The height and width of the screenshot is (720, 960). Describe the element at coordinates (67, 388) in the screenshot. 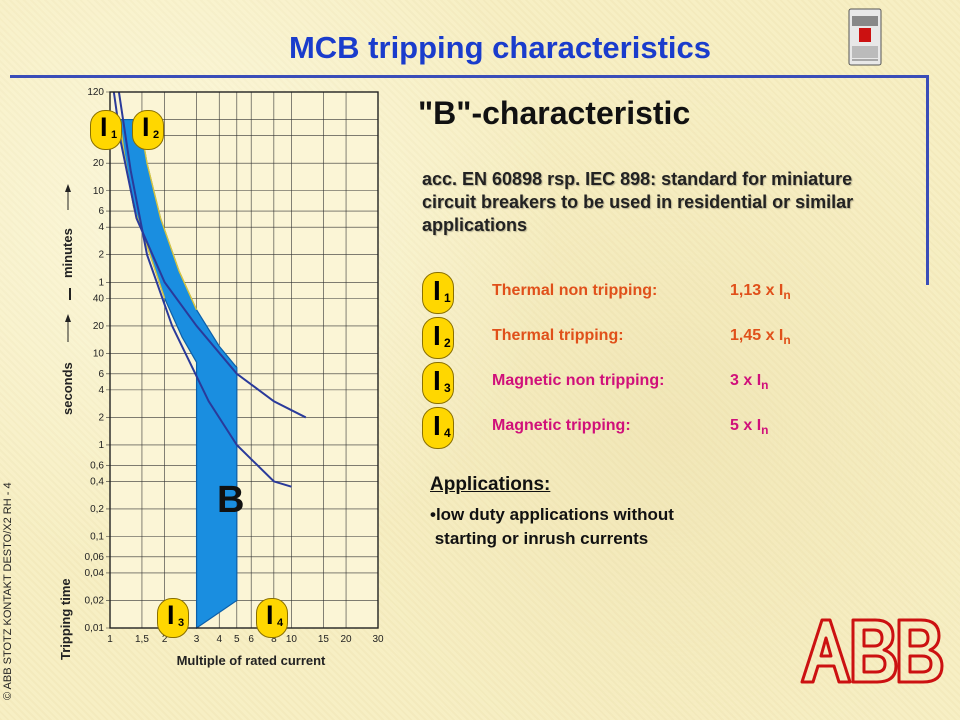

I see `y-unit-seconds: seconds` at that location.